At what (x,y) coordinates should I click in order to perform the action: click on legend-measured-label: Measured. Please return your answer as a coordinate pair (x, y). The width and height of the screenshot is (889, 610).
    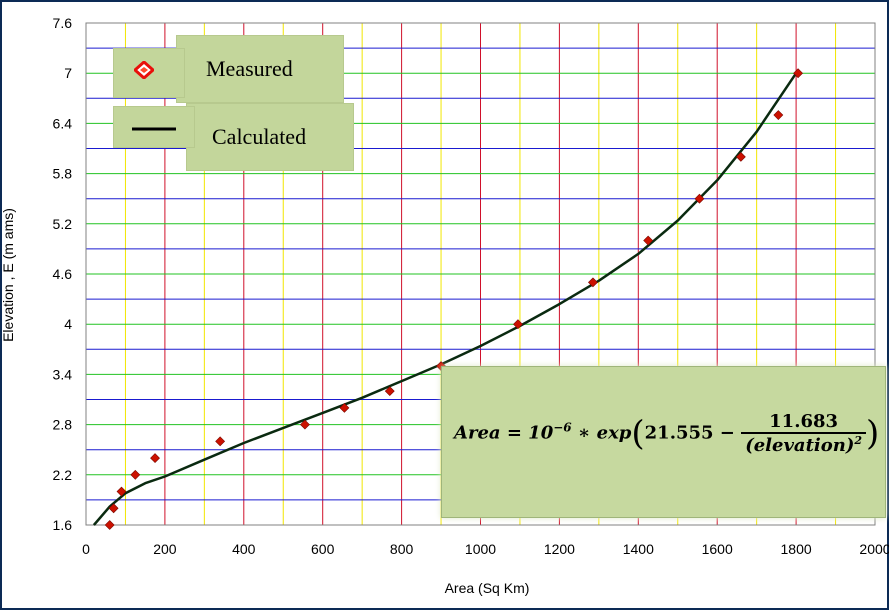
    Looking at the image, I should click on (249, 68).